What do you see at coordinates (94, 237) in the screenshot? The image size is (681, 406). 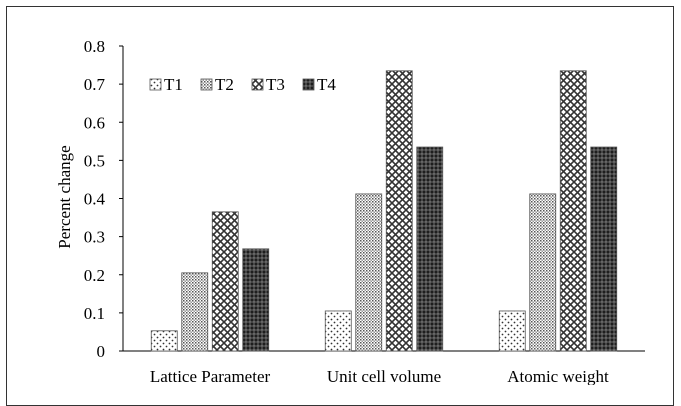 I see `y-tick-label: 0.3` at bounding box center [94, 237].